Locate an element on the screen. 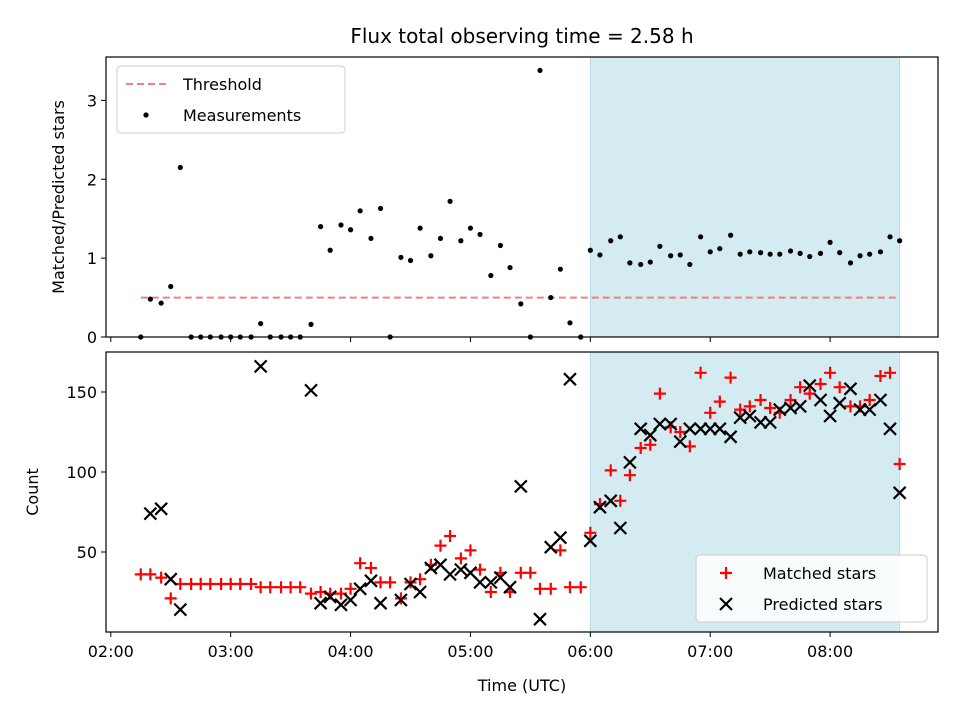  x-tick-label: 06:00 is located at coordinates (590, 651).